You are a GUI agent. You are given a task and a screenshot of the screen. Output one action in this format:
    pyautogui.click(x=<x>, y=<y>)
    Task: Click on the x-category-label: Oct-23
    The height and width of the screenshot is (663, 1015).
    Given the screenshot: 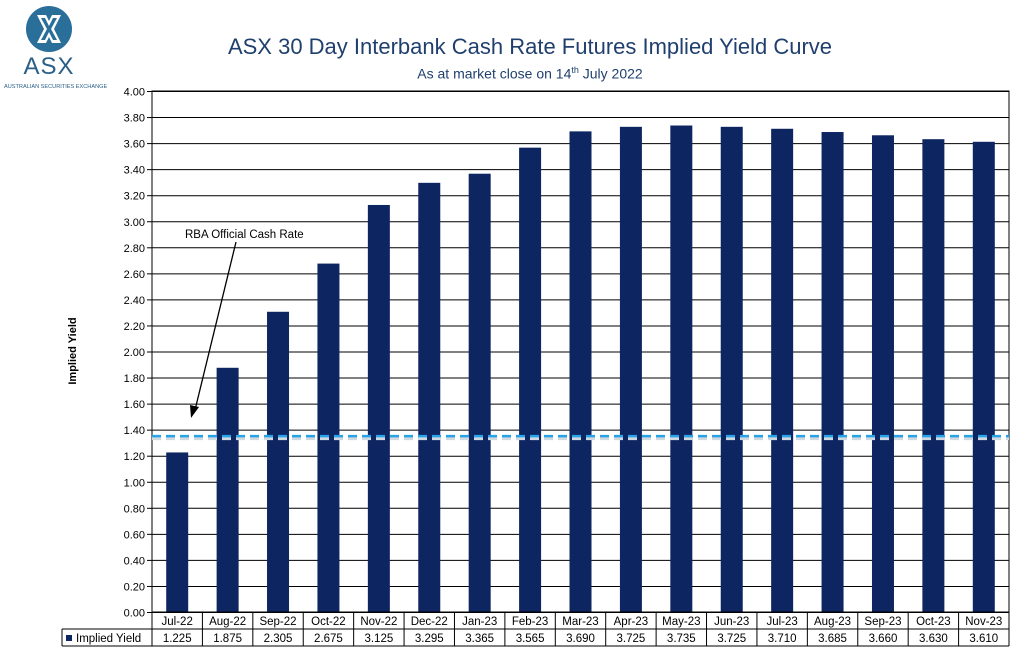 What is the action you would take?
    pyautogui.click(x=933, y=622)
    